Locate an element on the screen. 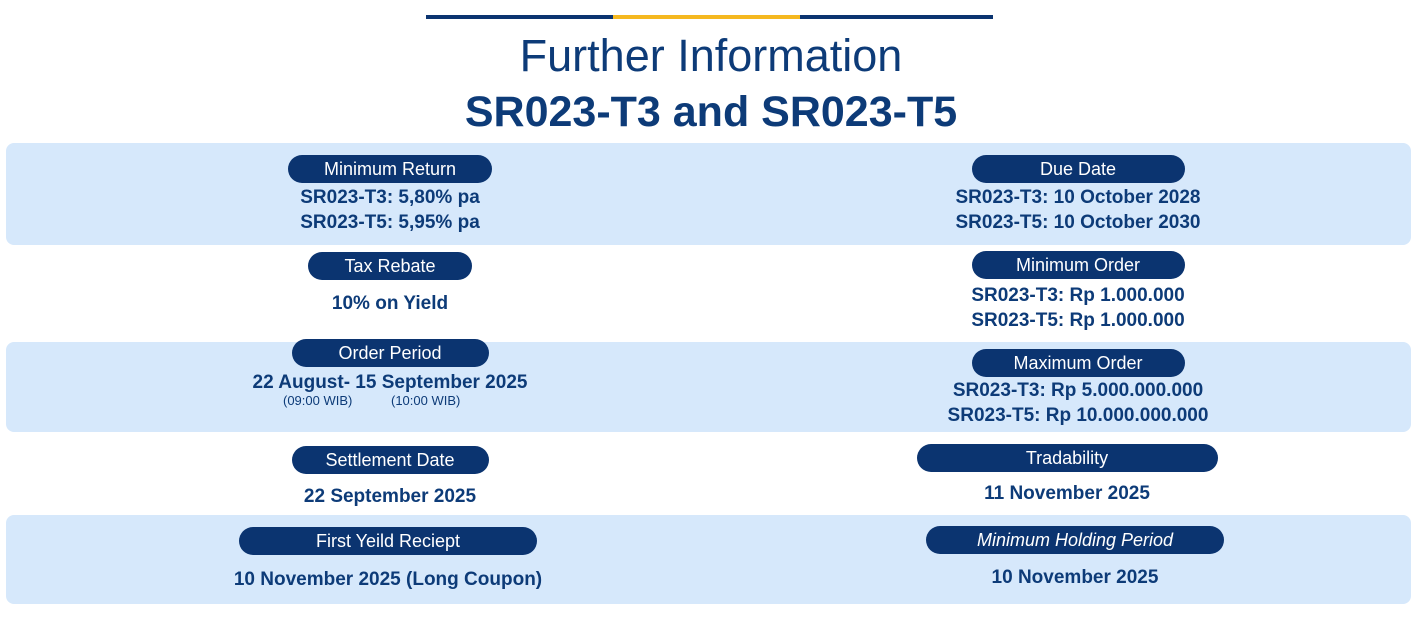 The width and height of the screenshot is (1422, 625). tax-rebate-label: Tax Rebate is located at coordinates (390, 266).